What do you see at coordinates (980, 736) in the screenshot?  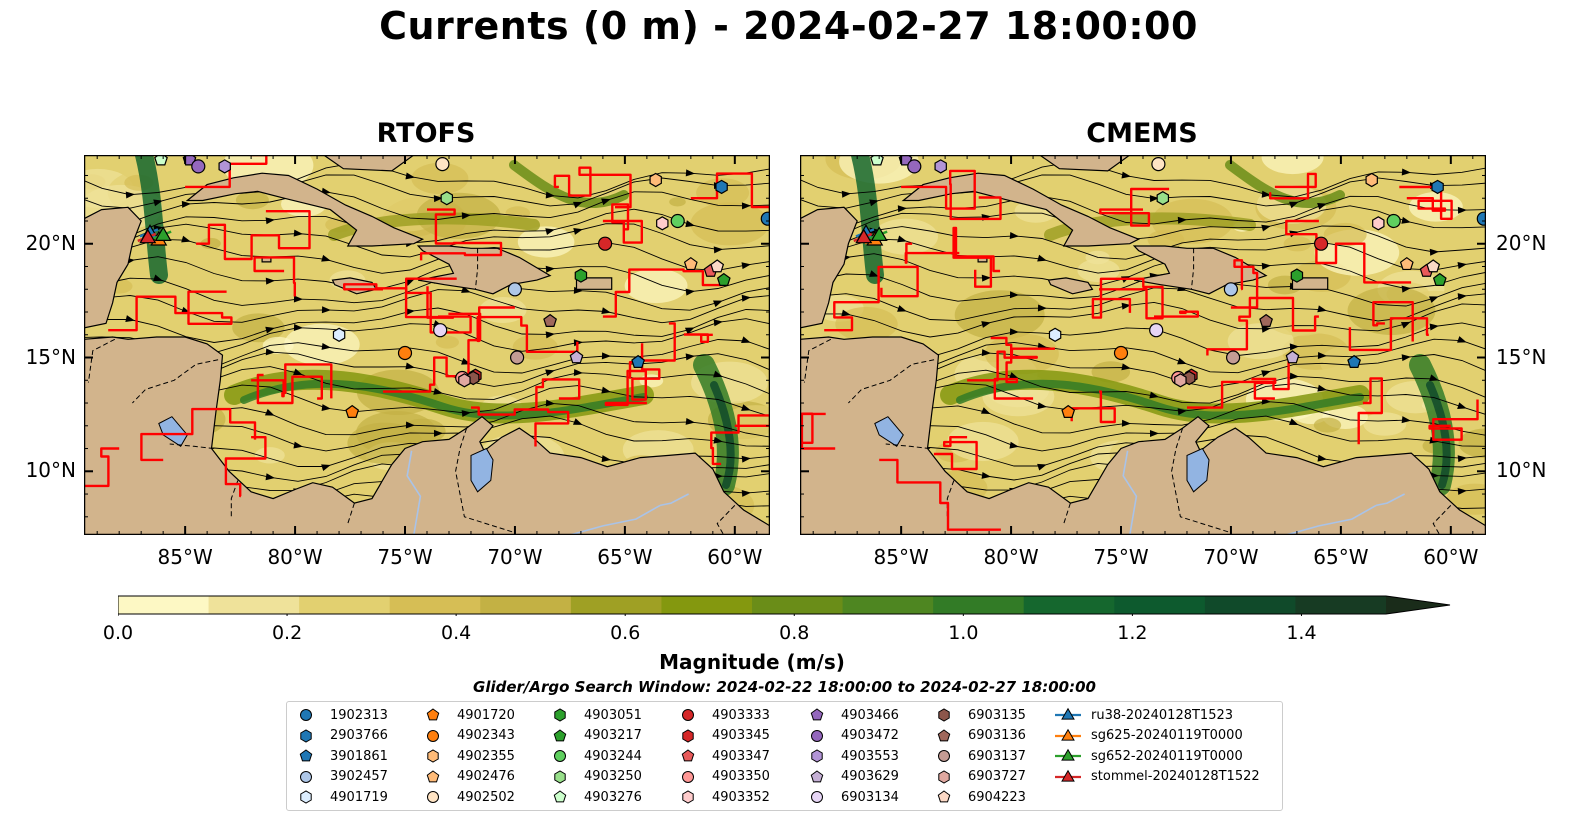 I see `legend-item: 6903136` at bounding box center [980, 736].